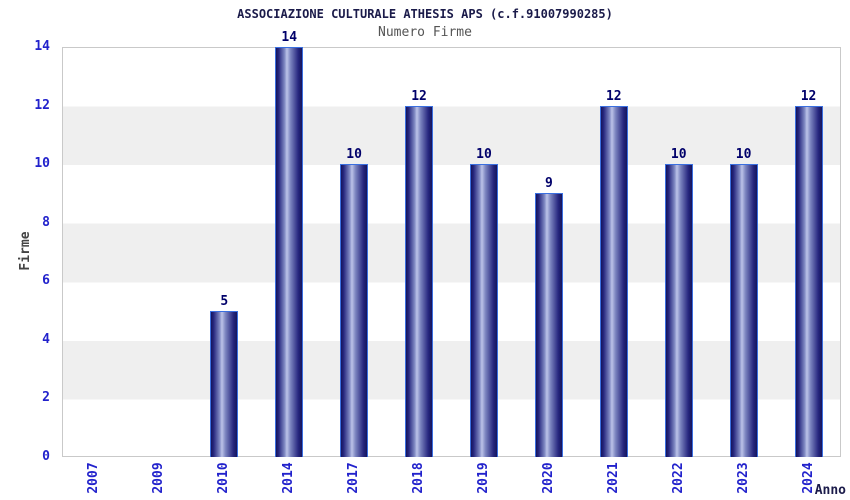 The image size is (850, 500). I want to click on y-tick-label: 2, so click(46, 398).